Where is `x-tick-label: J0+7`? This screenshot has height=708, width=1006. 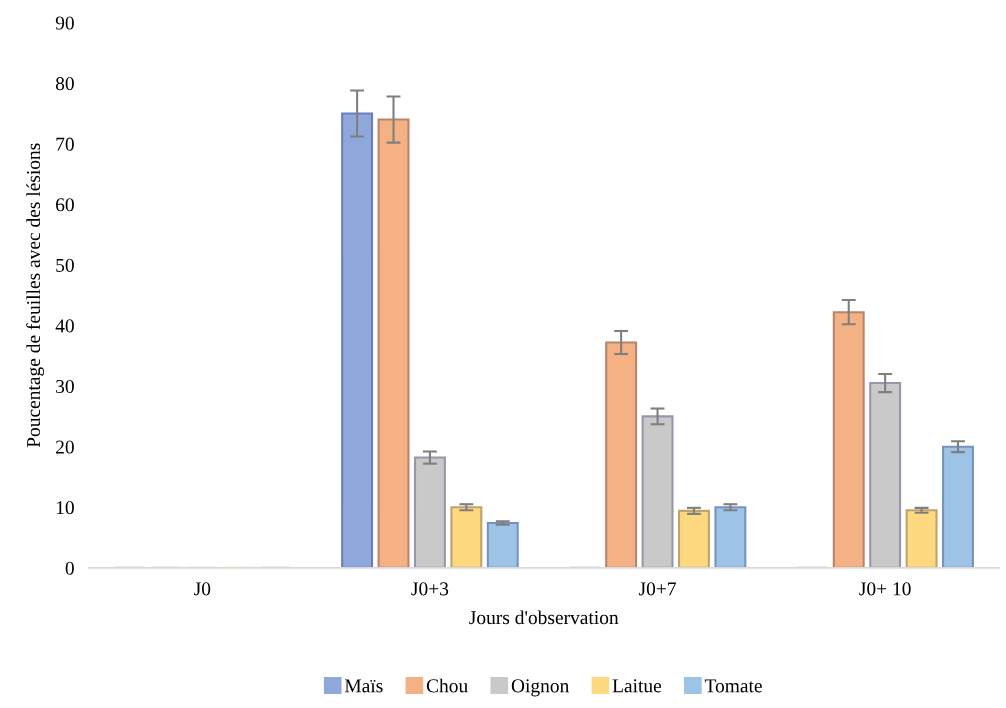
x-tick-label: J0+7 is located at coordinates (657, 589).